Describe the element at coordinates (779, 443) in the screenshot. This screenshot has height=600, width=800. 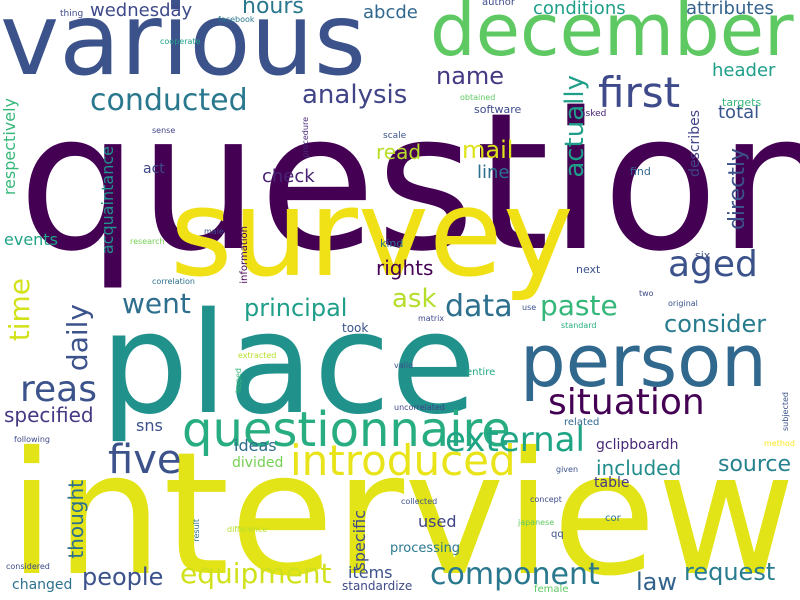
I see `word-method: method` at that location.